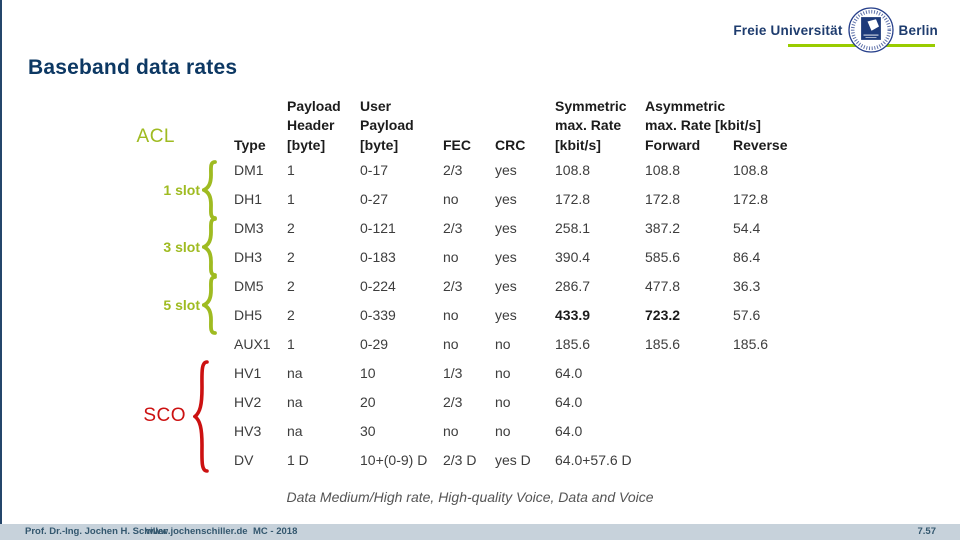  I want to click on footer-course: MC - 2018, so click(275, 531).